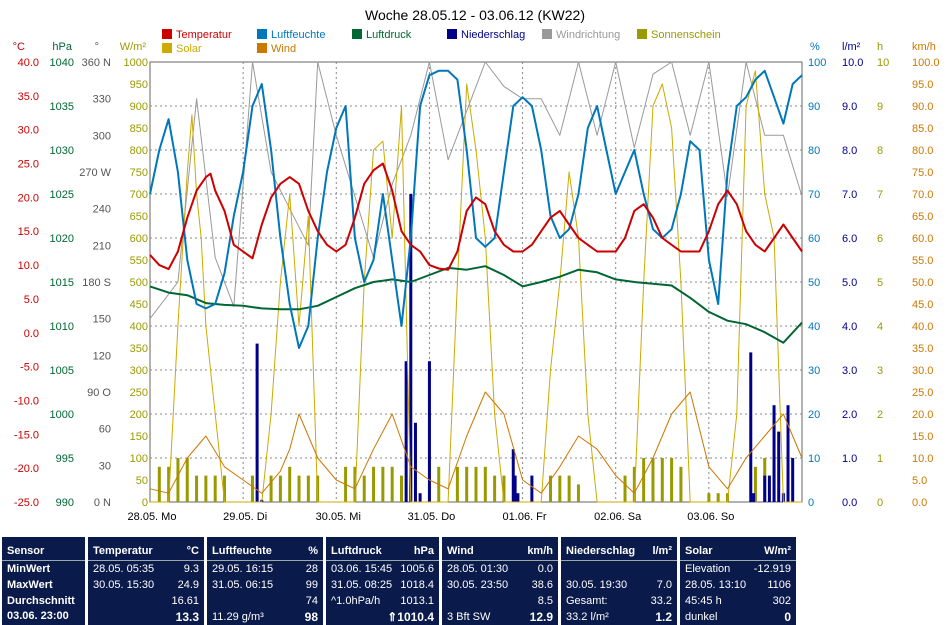 The width and height of the screenshot is (950, 625). I want to click on stats-header: Luftdruck, so click(356, 551).